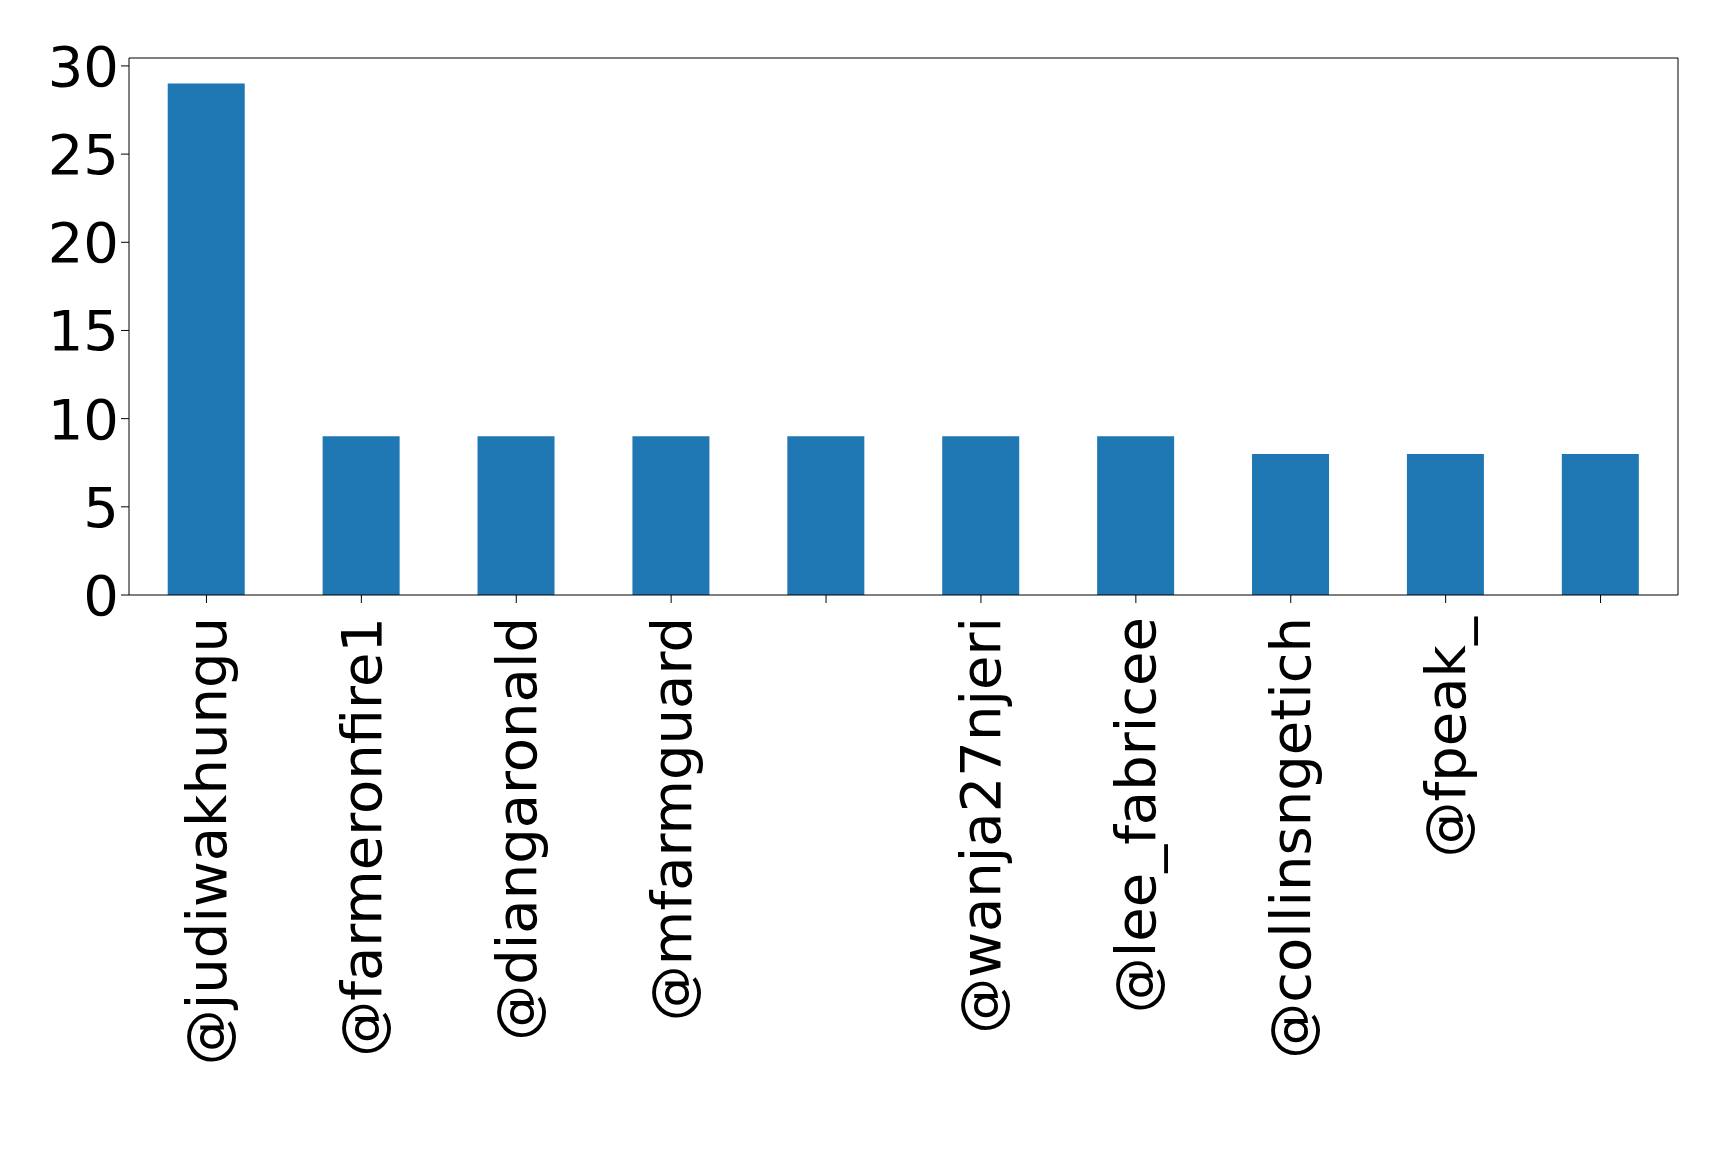  What do you see at coordinates (83, 66) in the screenshot?
I see `y-tick-label: 30` at bounding box center [83, 66].